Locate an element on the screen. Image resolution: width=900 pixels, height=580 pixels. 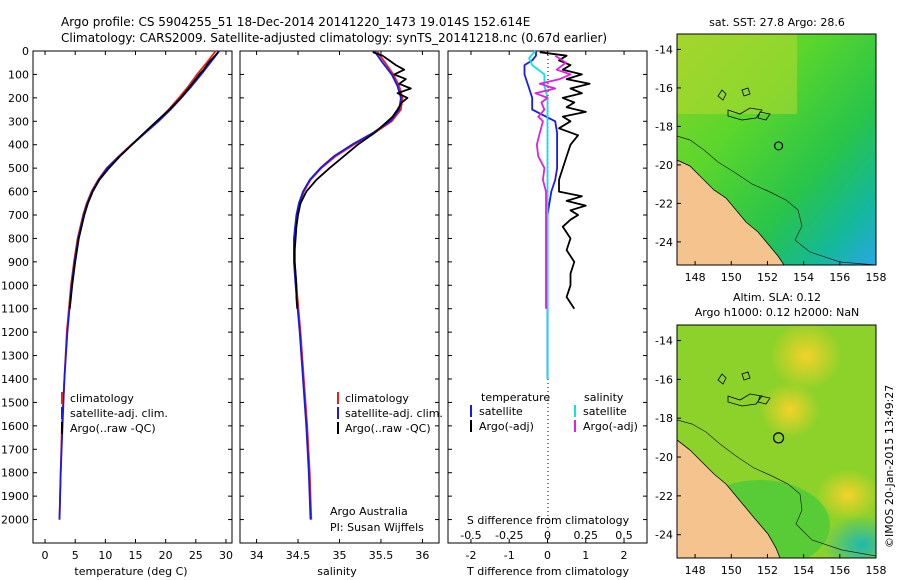
s-difference-tick-label: -0.25 is located at coordinates (509, 535).